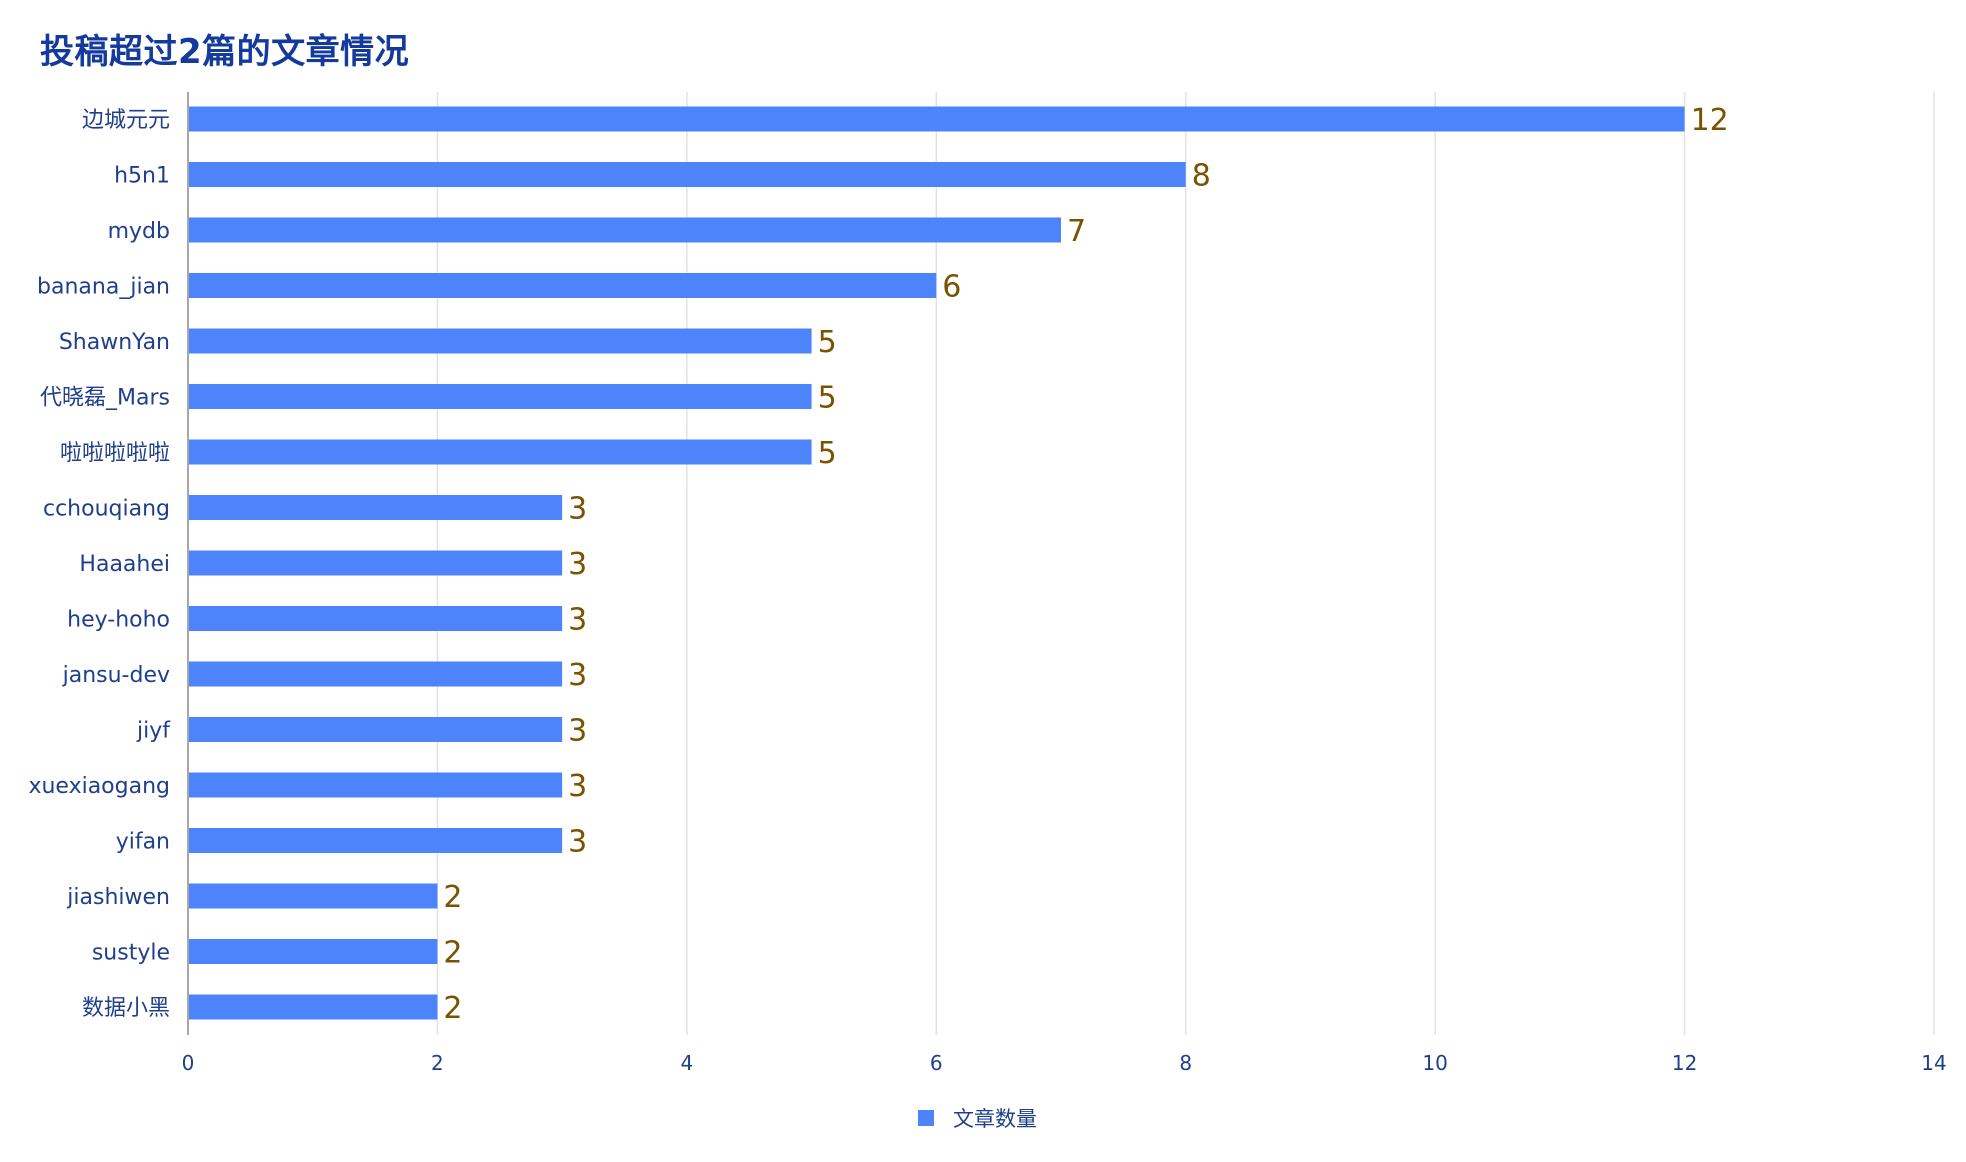  What do you see at coordinates (114, 342) in the screenshot?
I see `category-label: ShawnYan` at bounding box center [114, 342].